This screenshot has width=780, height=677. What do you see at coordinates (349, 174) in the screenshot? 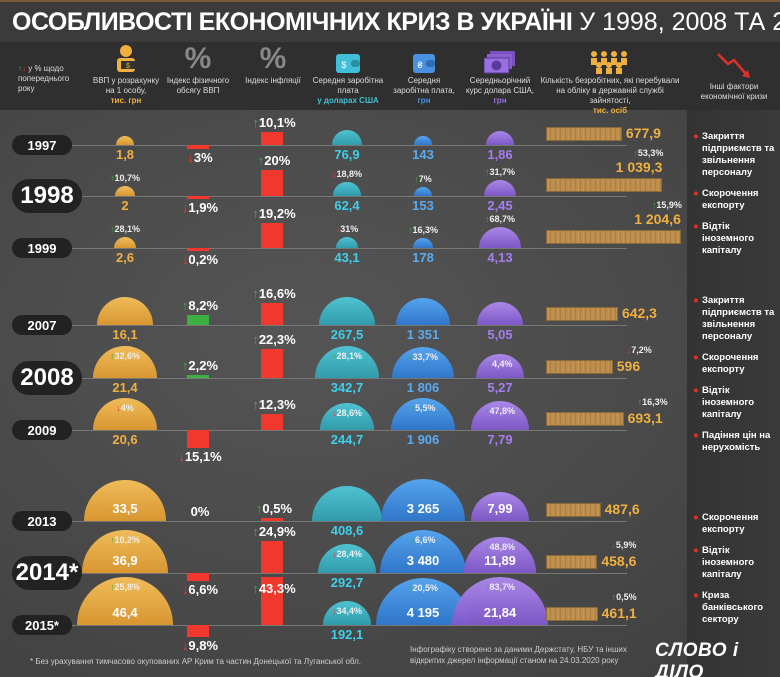
I see `wage-usd-change-text: 18,8%` at bounding box center [349, 174].